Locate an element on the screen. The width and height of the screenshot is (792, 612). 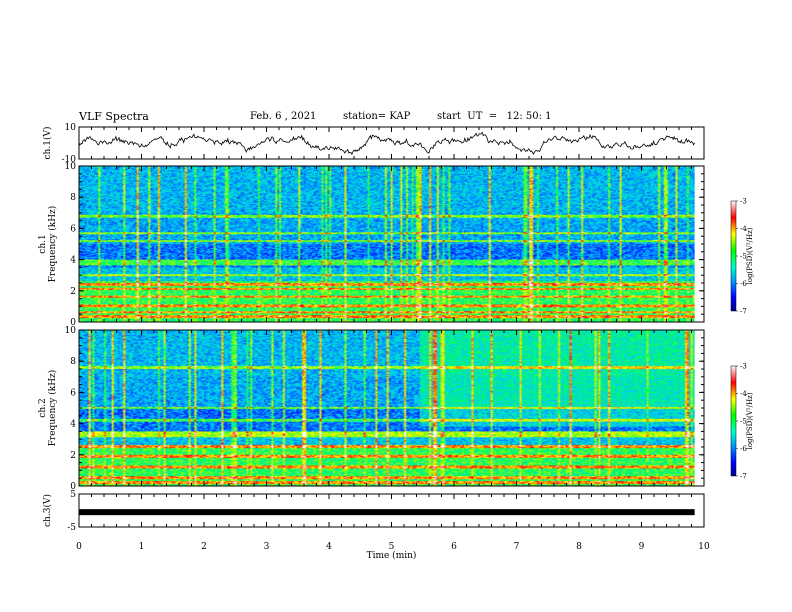
ch2-spec-y-tick-label: 8 is located at coordinates (73, 362).